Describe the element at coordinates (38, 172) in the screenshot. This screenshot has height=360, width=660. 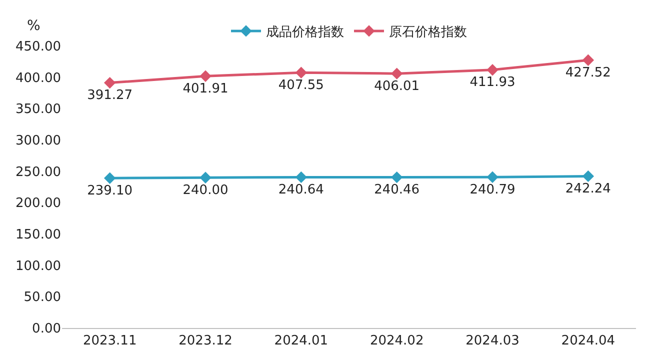
I see `y-tick-label: 250.00` at that location.